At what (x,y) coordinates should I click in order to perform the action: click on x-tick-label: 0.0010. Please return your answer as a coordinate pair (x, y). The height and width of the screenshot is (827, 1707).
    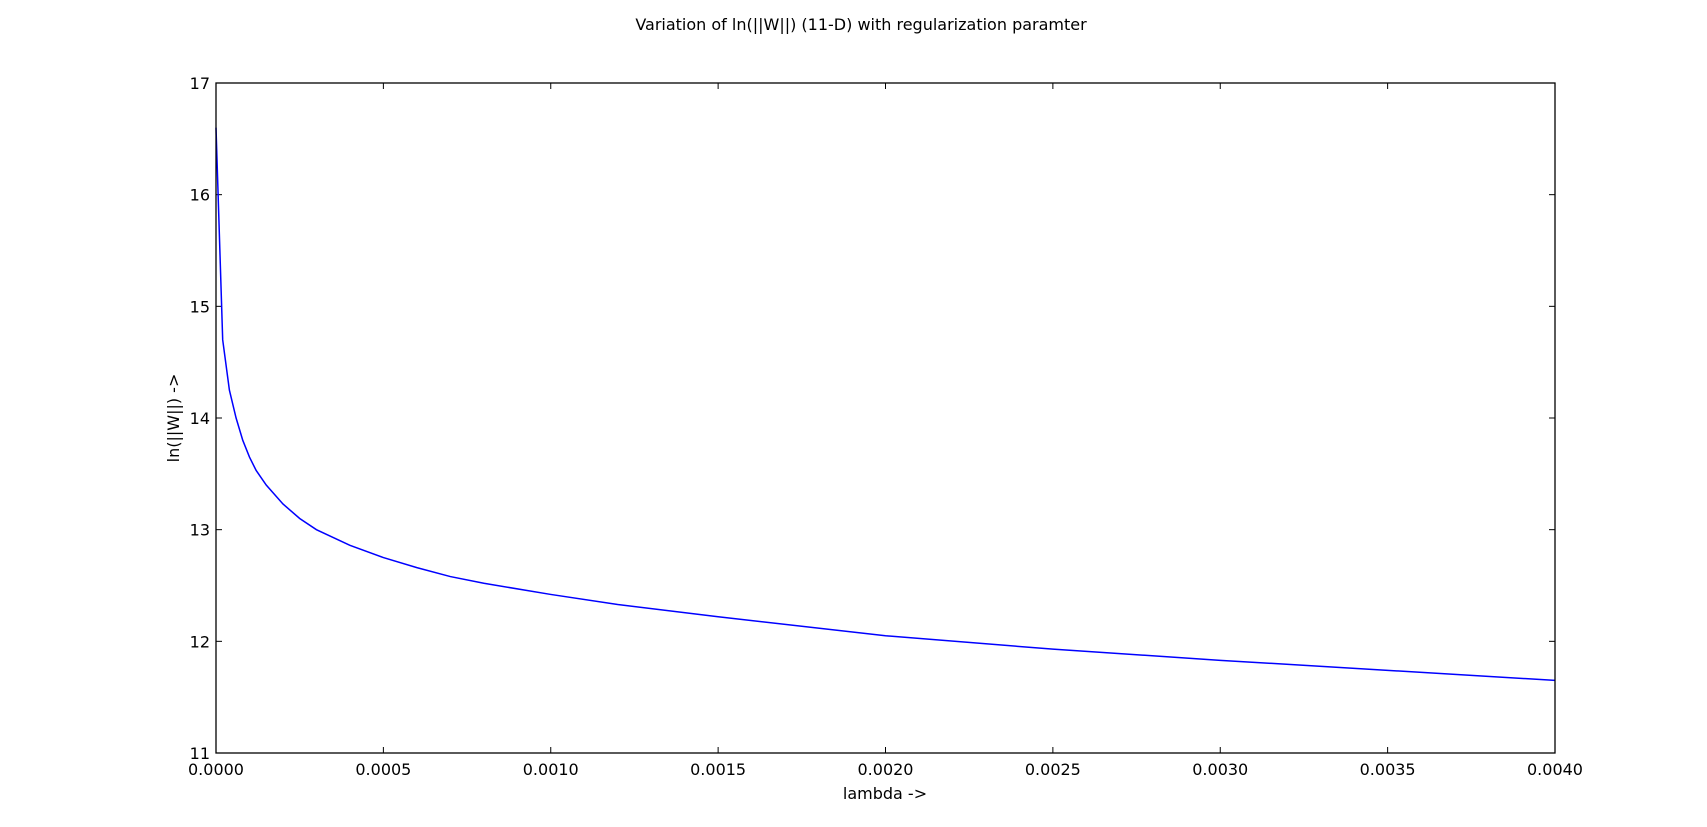
    Looking at the image, I should click on (551, 769).